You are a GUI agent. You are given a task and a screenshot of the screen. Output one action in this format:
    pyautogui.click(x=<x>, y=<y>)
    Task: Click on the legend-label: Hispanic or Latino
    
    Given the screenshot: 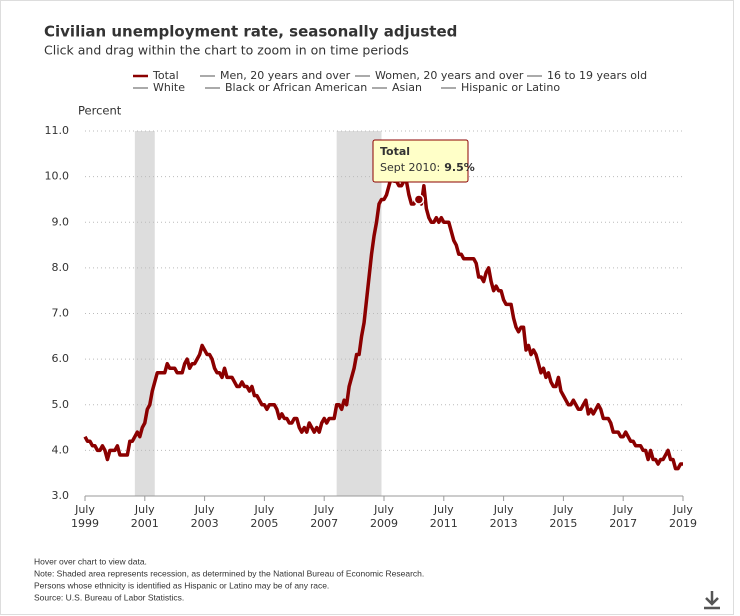 What is the action you would take?
    pyautogui.click(x=510, y=87)
    